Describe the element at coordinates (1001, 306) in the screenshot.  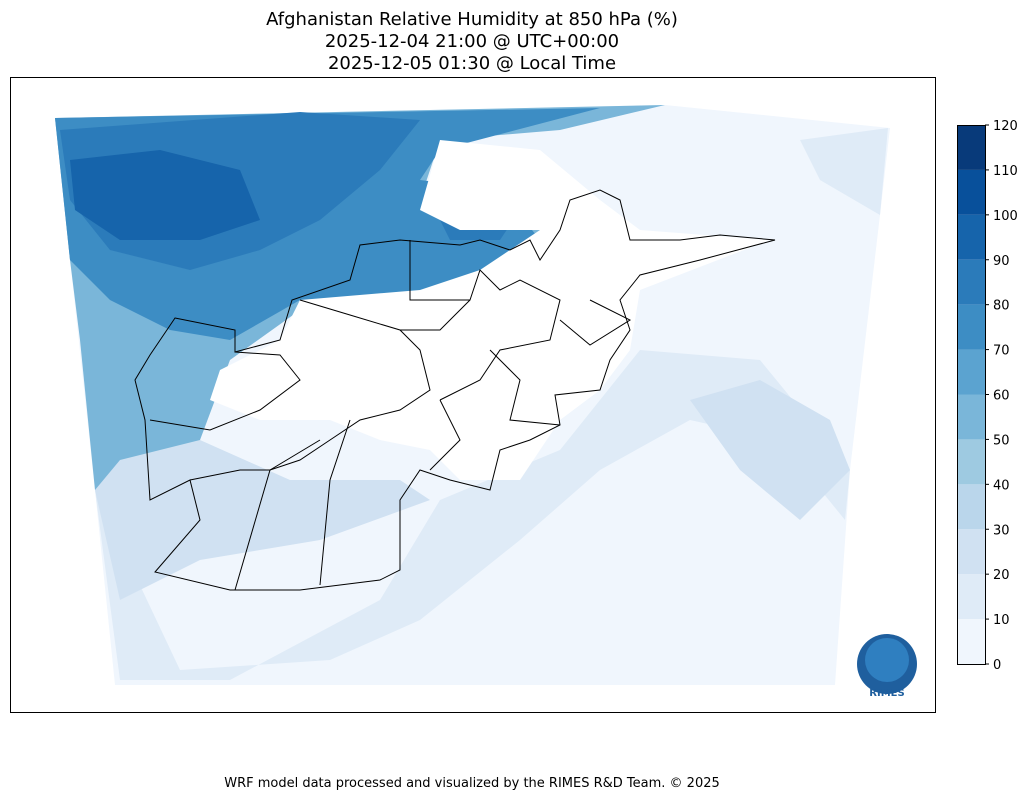
I see `colorbar-tick-label: 80` at that location.